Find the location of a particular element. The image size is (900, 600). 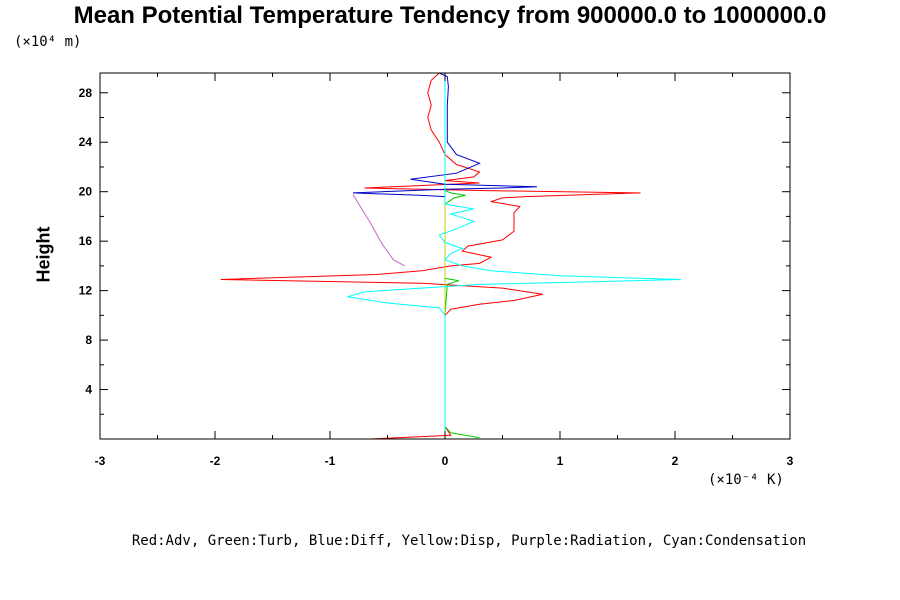

x-tick-label: -1 is located at coordinates (330, 461).